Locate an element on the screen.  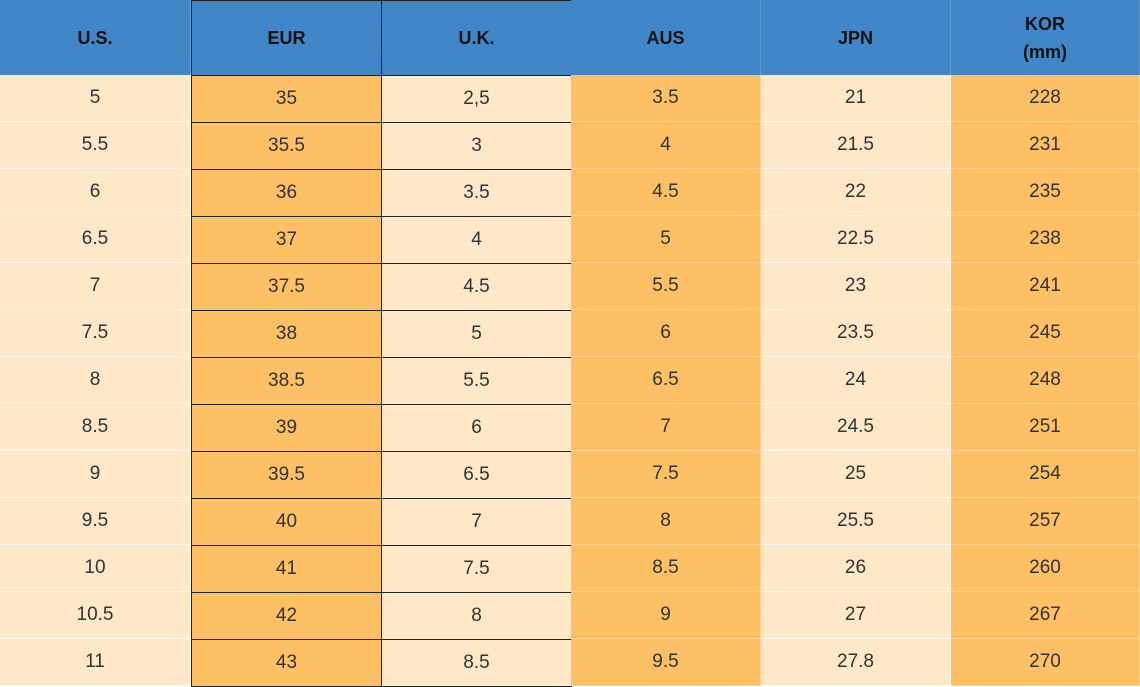
header-cell: EUR is located at coordinates (286, 38).